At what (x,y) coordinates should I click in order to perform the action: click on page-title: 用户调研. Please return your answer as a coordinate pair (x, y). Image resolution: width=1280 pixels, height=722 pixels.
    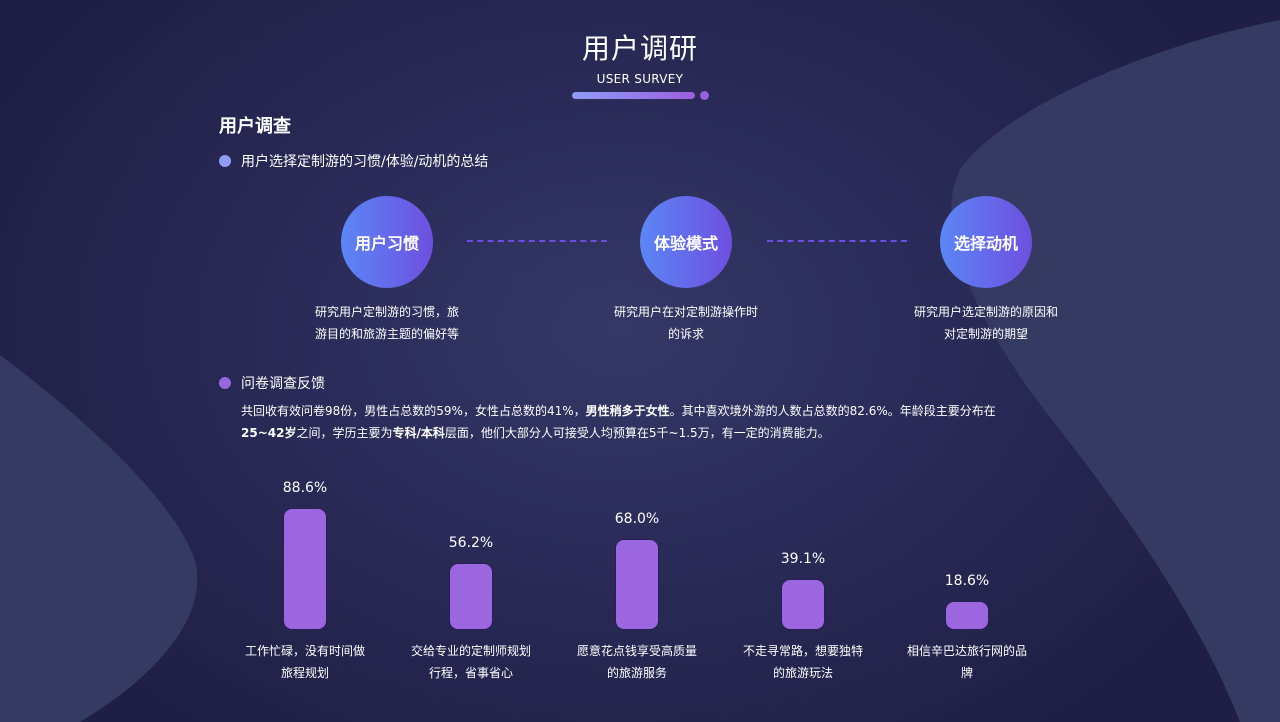
    Looking at the image, I should click on (639, 48).